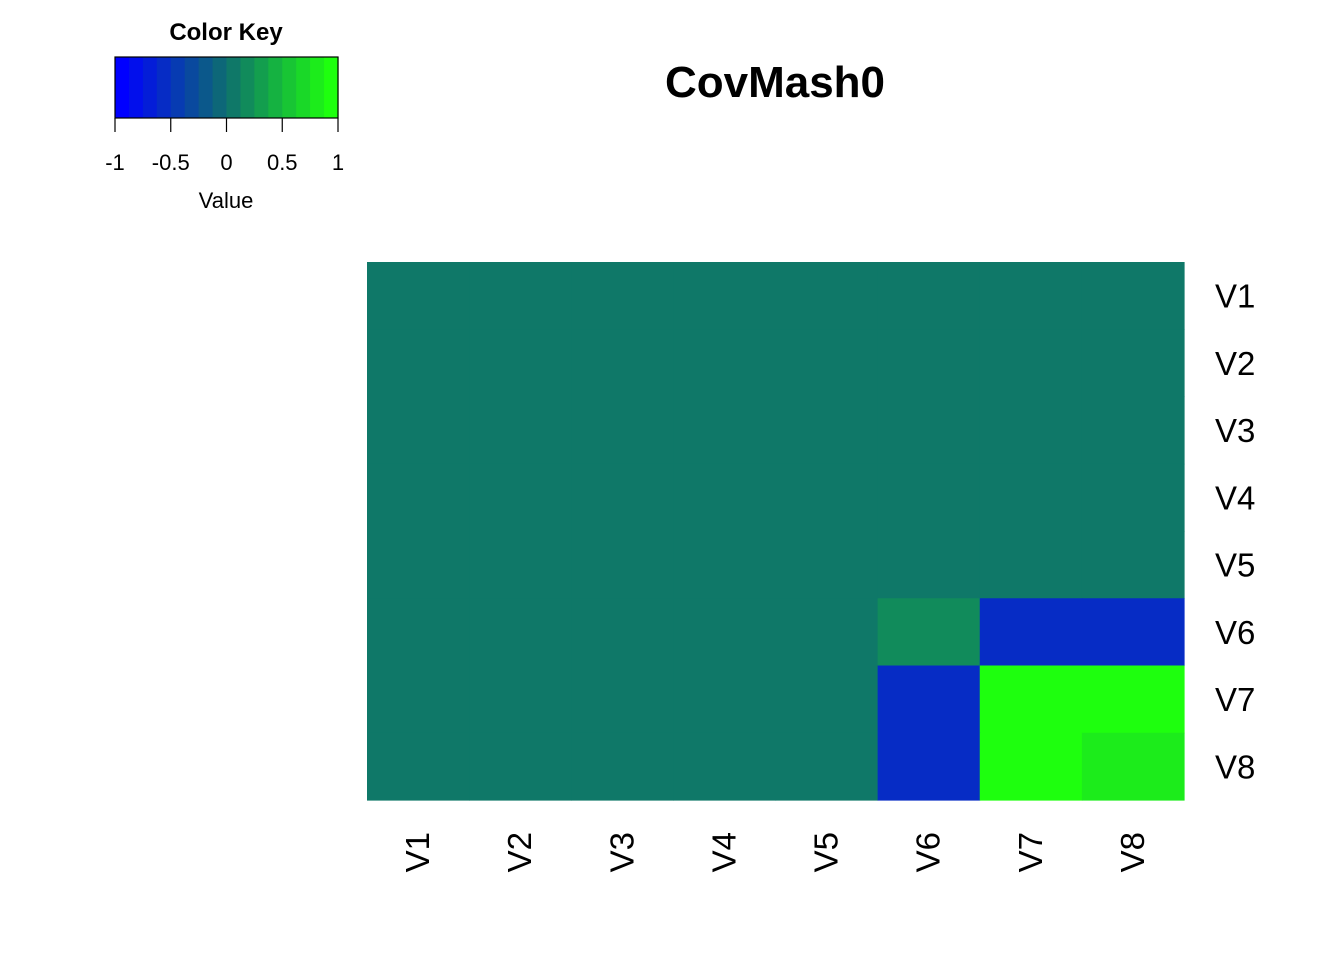 The height and width of the screenshot is (960, 1344). Describe the element at coordinates (1235, 699) in the screenshot. I see `row-label-V7: V7` at that location.